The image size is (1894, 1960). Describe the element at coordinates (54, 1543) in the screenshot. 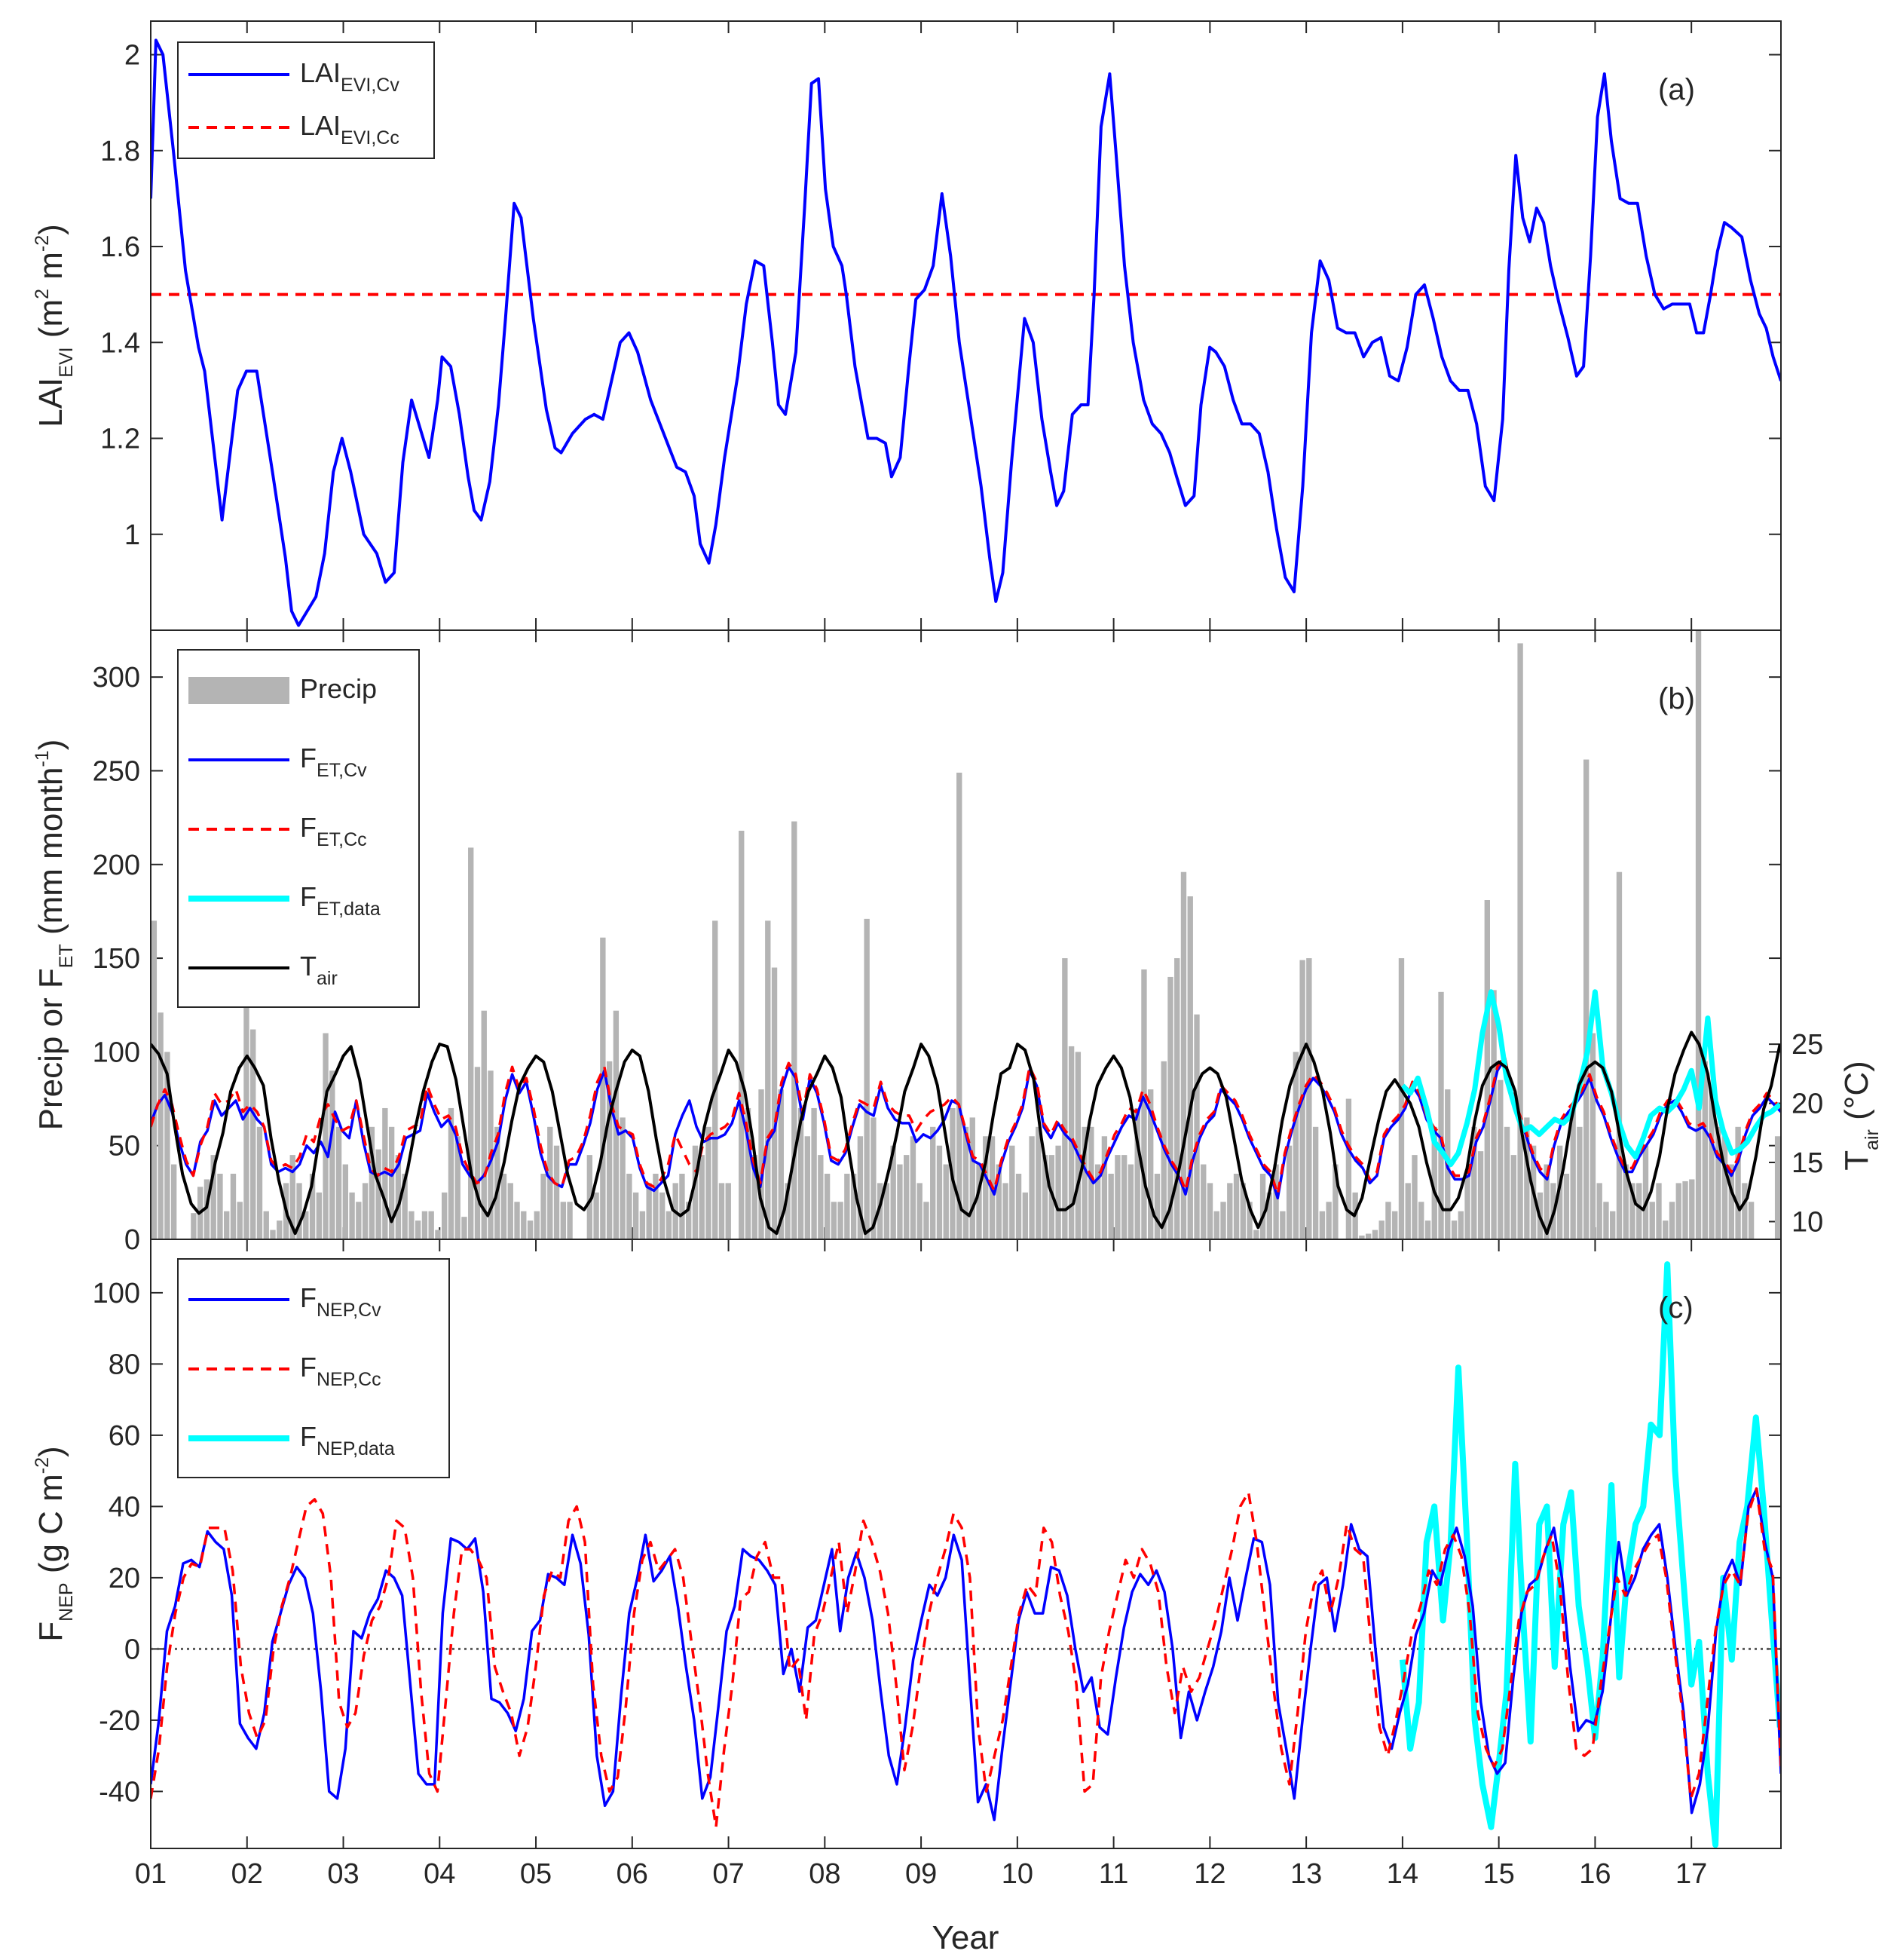

I see `panel-c-ylabel: FNEP (g C m-2)` at that location.